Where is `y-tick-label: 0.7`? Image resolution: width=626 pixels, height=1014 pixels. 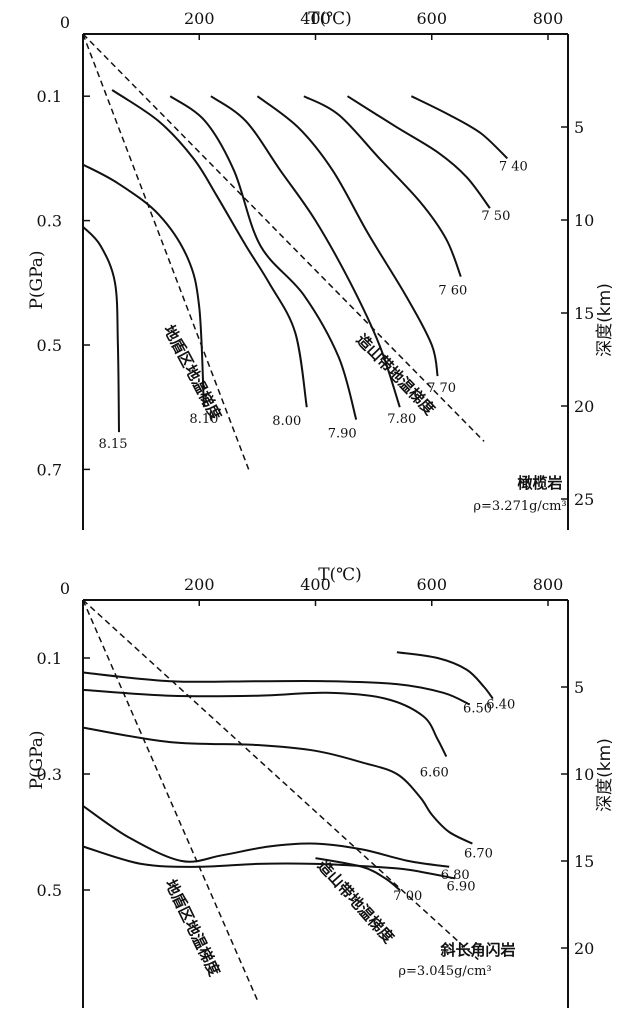 y-tick-label: 0.7 is located at coordinates (49, 469).